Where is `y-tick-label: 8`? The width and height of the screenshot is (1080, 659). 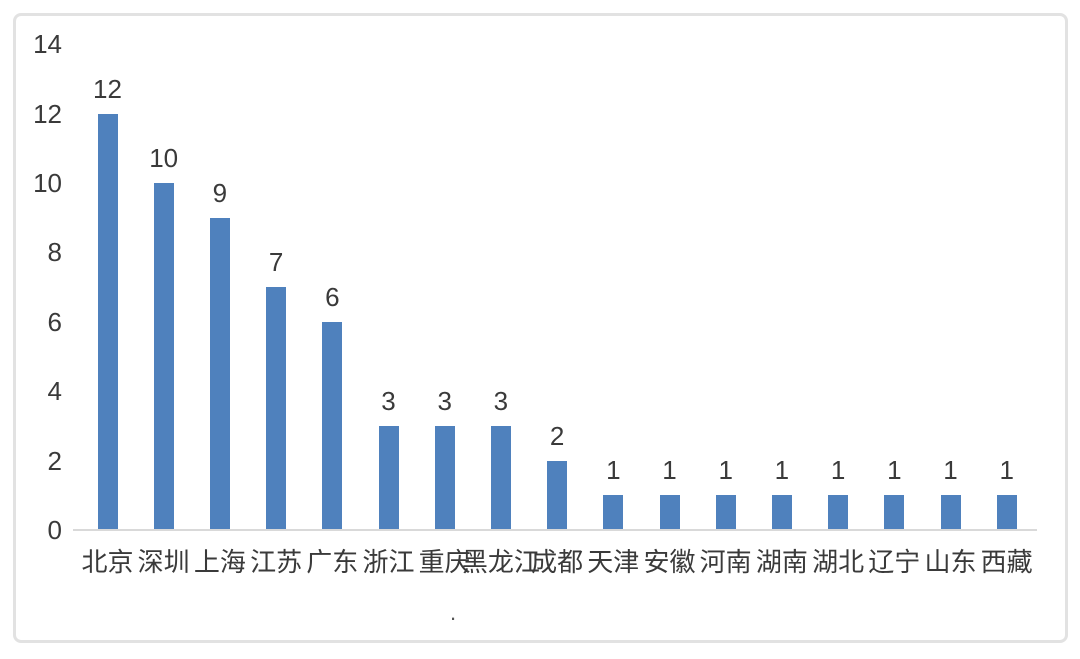
y-tick-label: 8 is located at coordinates (54, 252).